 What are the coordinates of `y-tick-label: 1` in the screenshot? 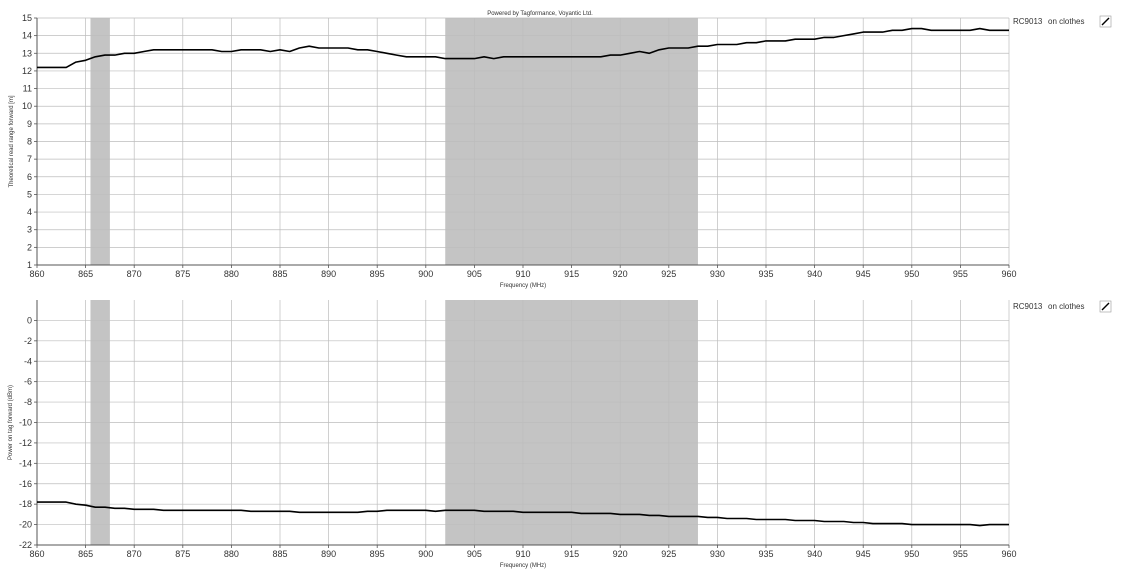 It's located at (29, 265).